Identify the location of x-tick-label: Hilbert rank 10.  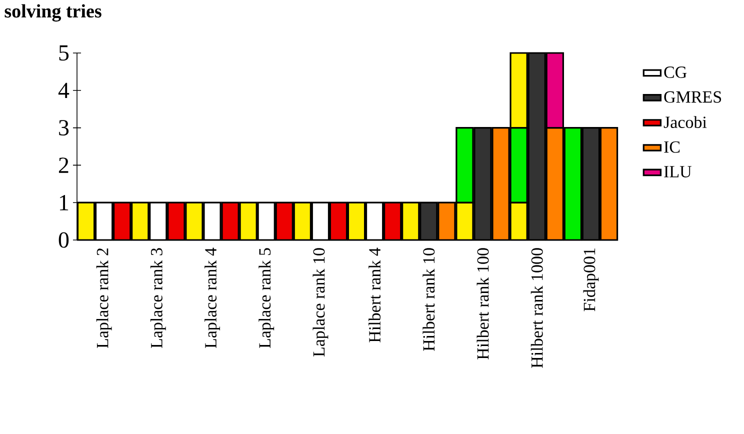
(428, 299).